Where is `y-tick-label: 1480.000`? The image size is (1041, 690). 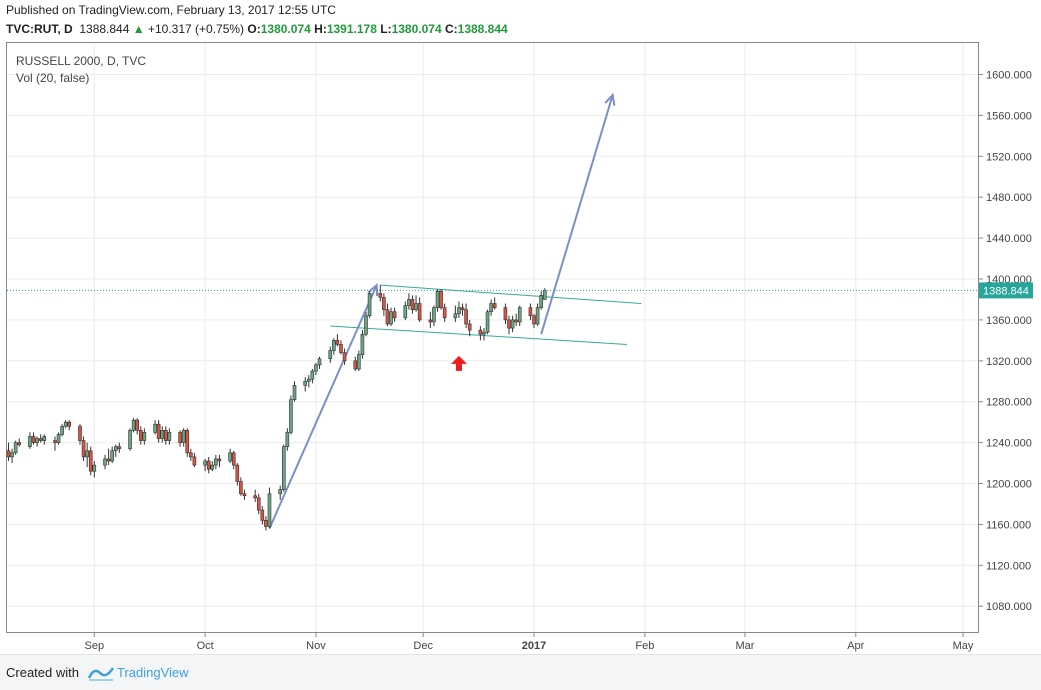
y-tick-label: 1480.000 is located at coordinates (1009, 198).